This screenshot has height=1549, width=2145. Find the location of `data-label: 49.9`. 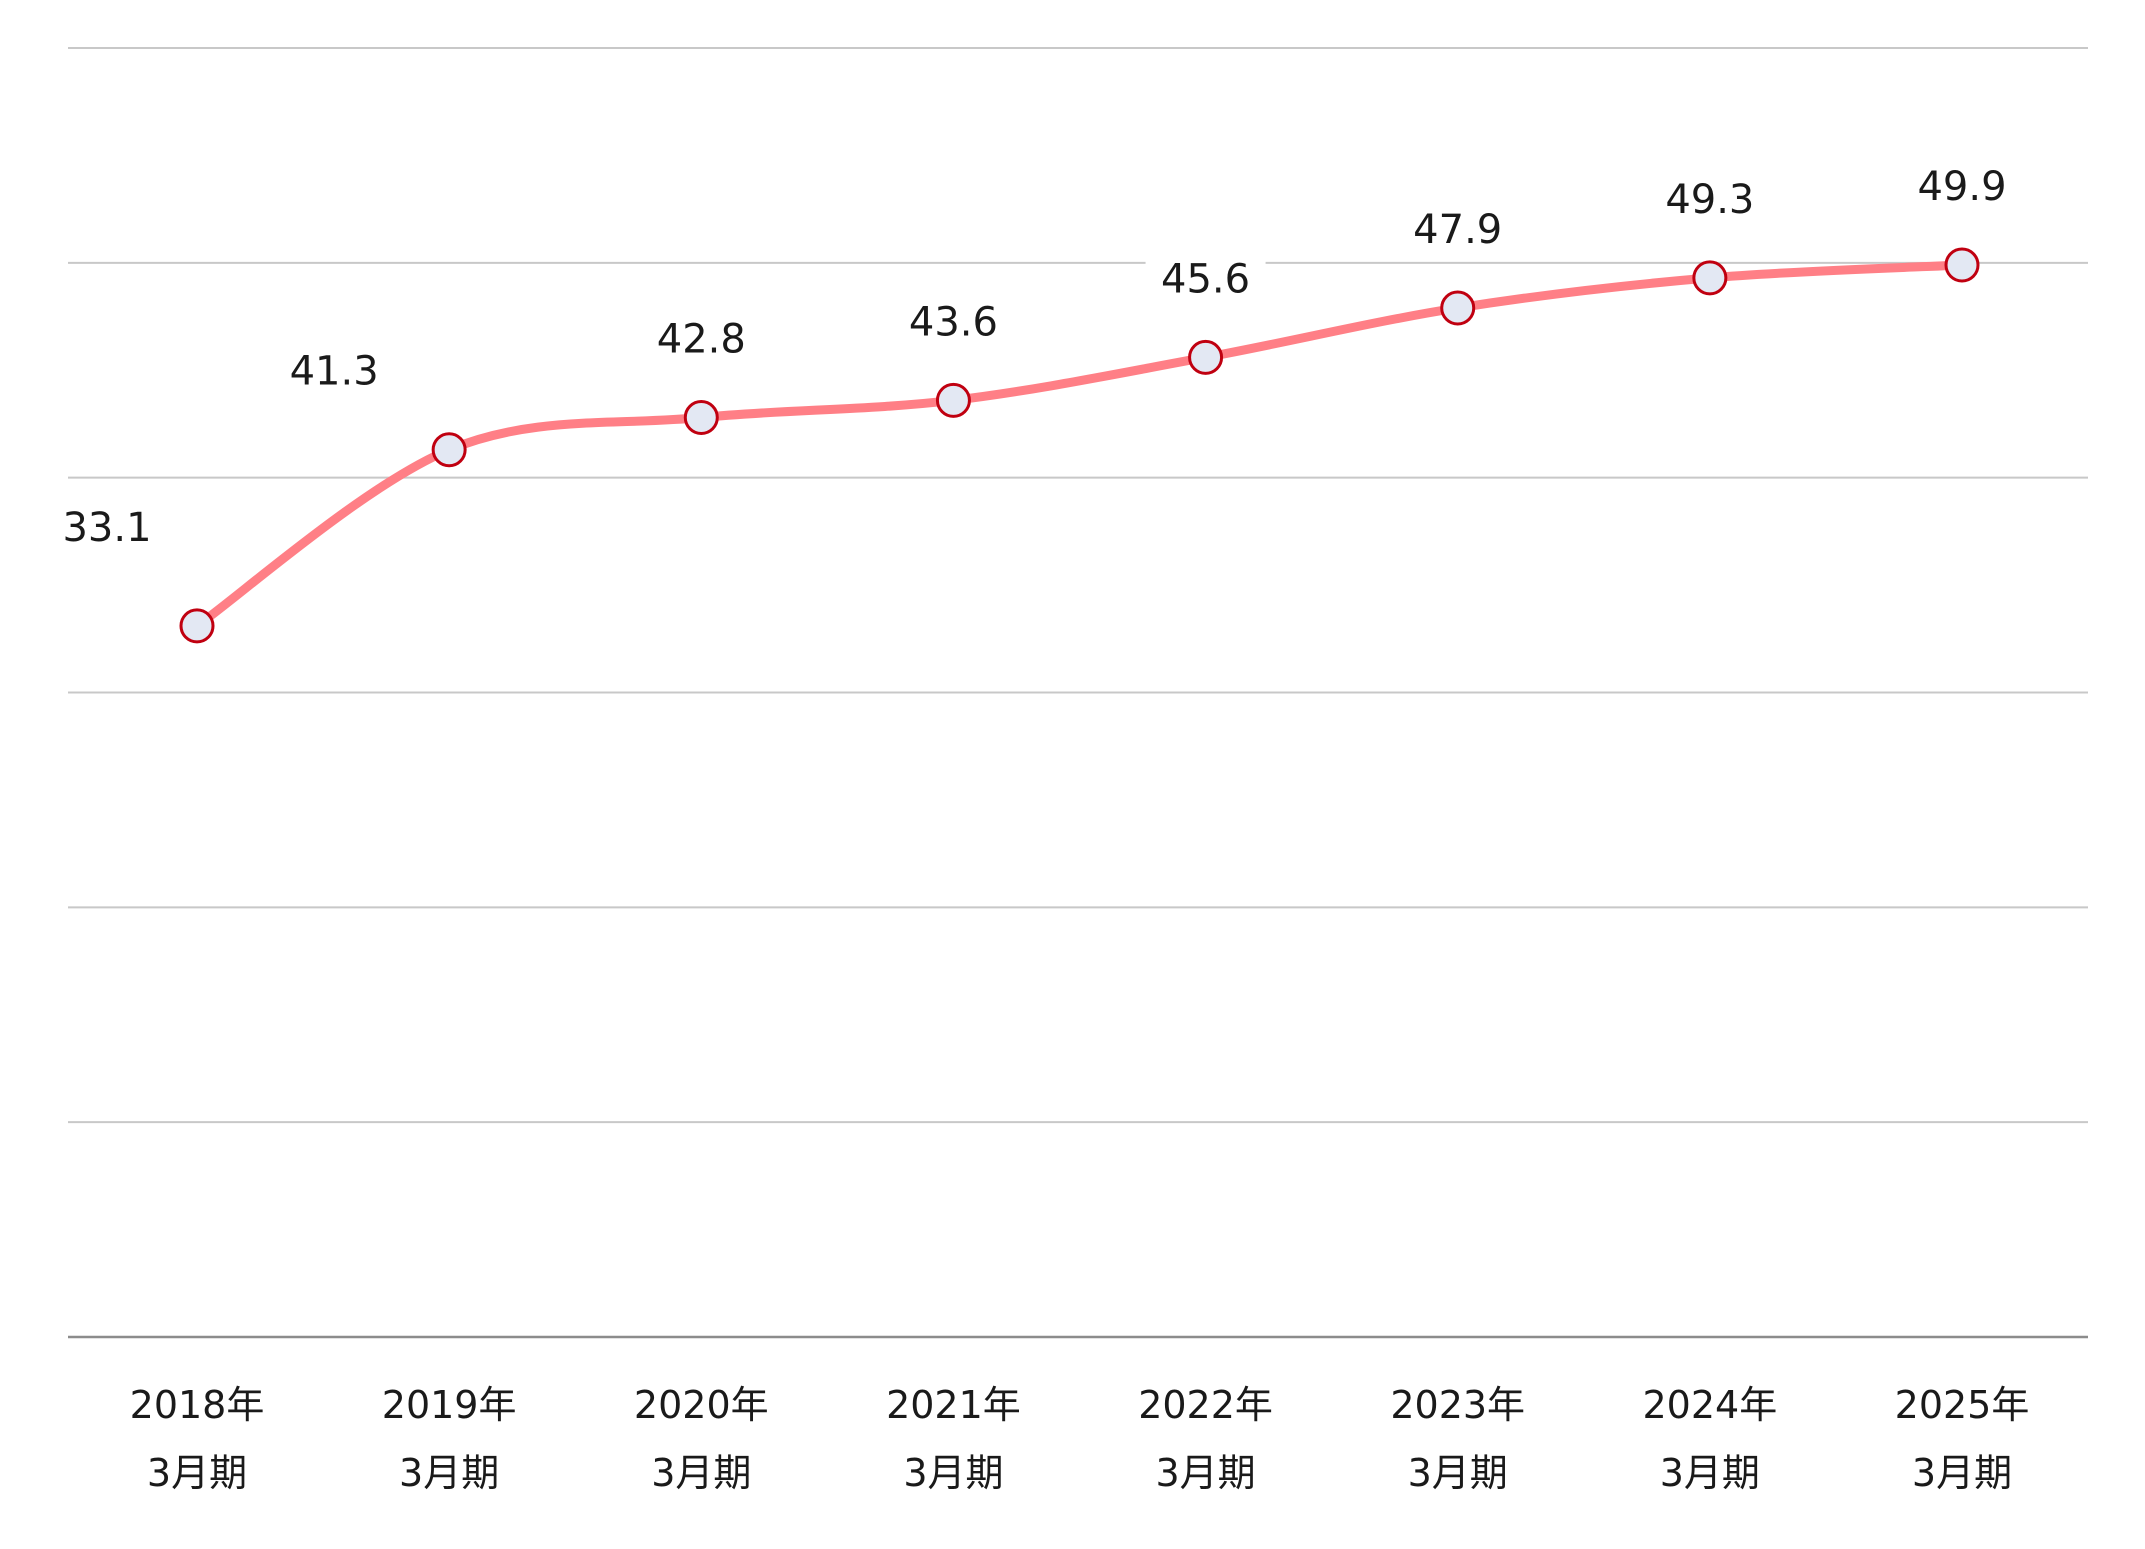

data-label: 49.9 is located at coordinates (1961, 187).